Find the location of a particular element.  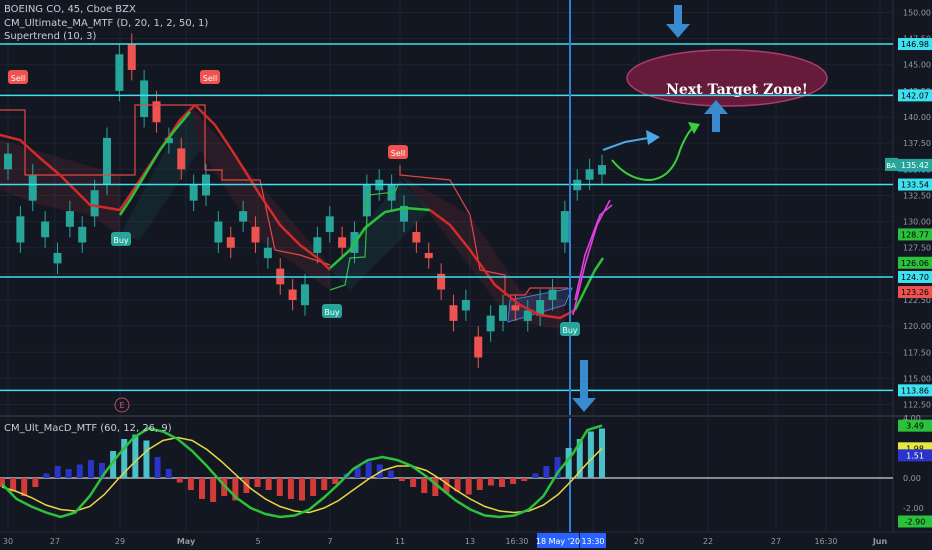

last-price-label: 135.42 is located at coordinates (915, 165).